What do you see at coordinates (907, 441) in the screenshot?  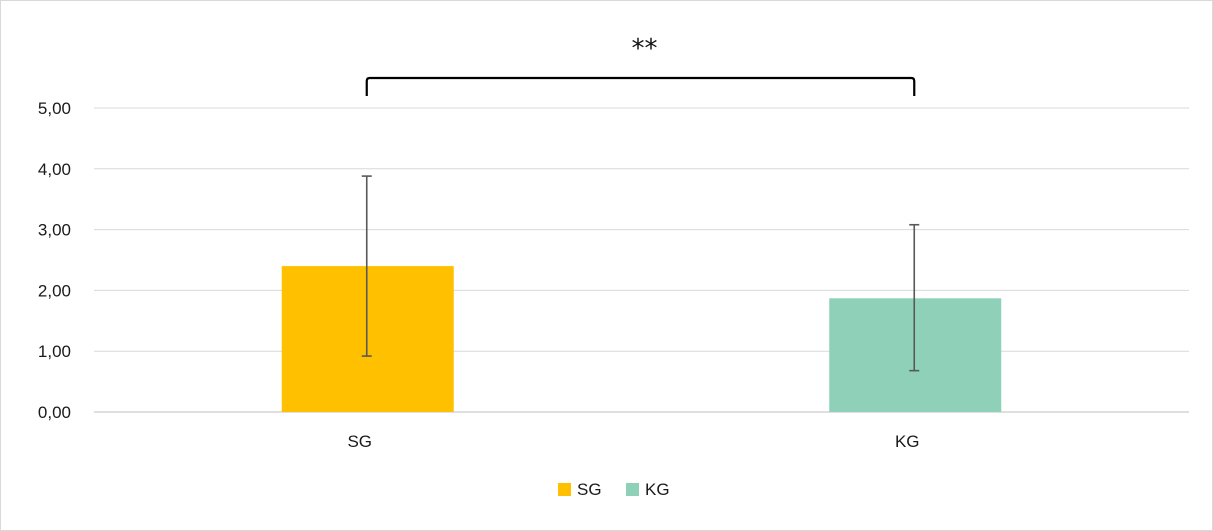 I see `x-tick-label: KG` at bounding box center [907, 441].